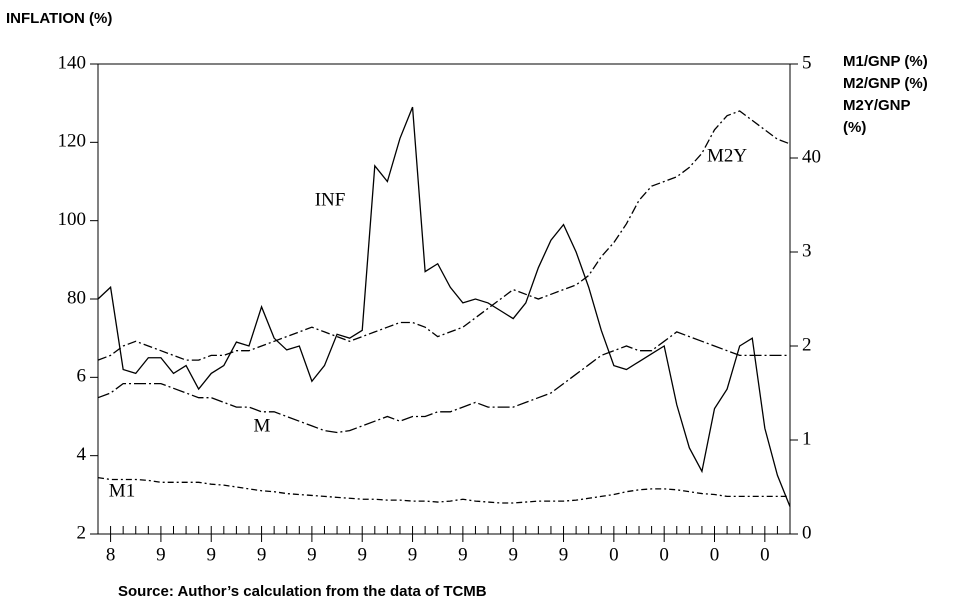 The height and width of the screenshot is (603, 964). Describe the element at coordinates (727, 155) in the screenshot. I see `series-label: M2Y` at that location.